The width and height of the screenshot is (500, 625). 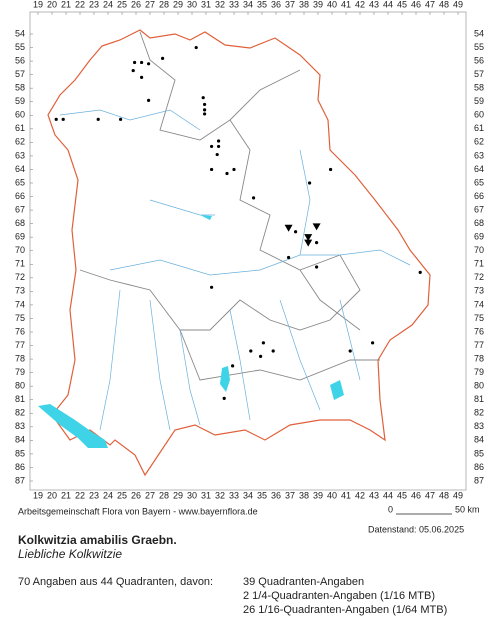 I want to click on row-label: 74, so click(x=479, y=304).